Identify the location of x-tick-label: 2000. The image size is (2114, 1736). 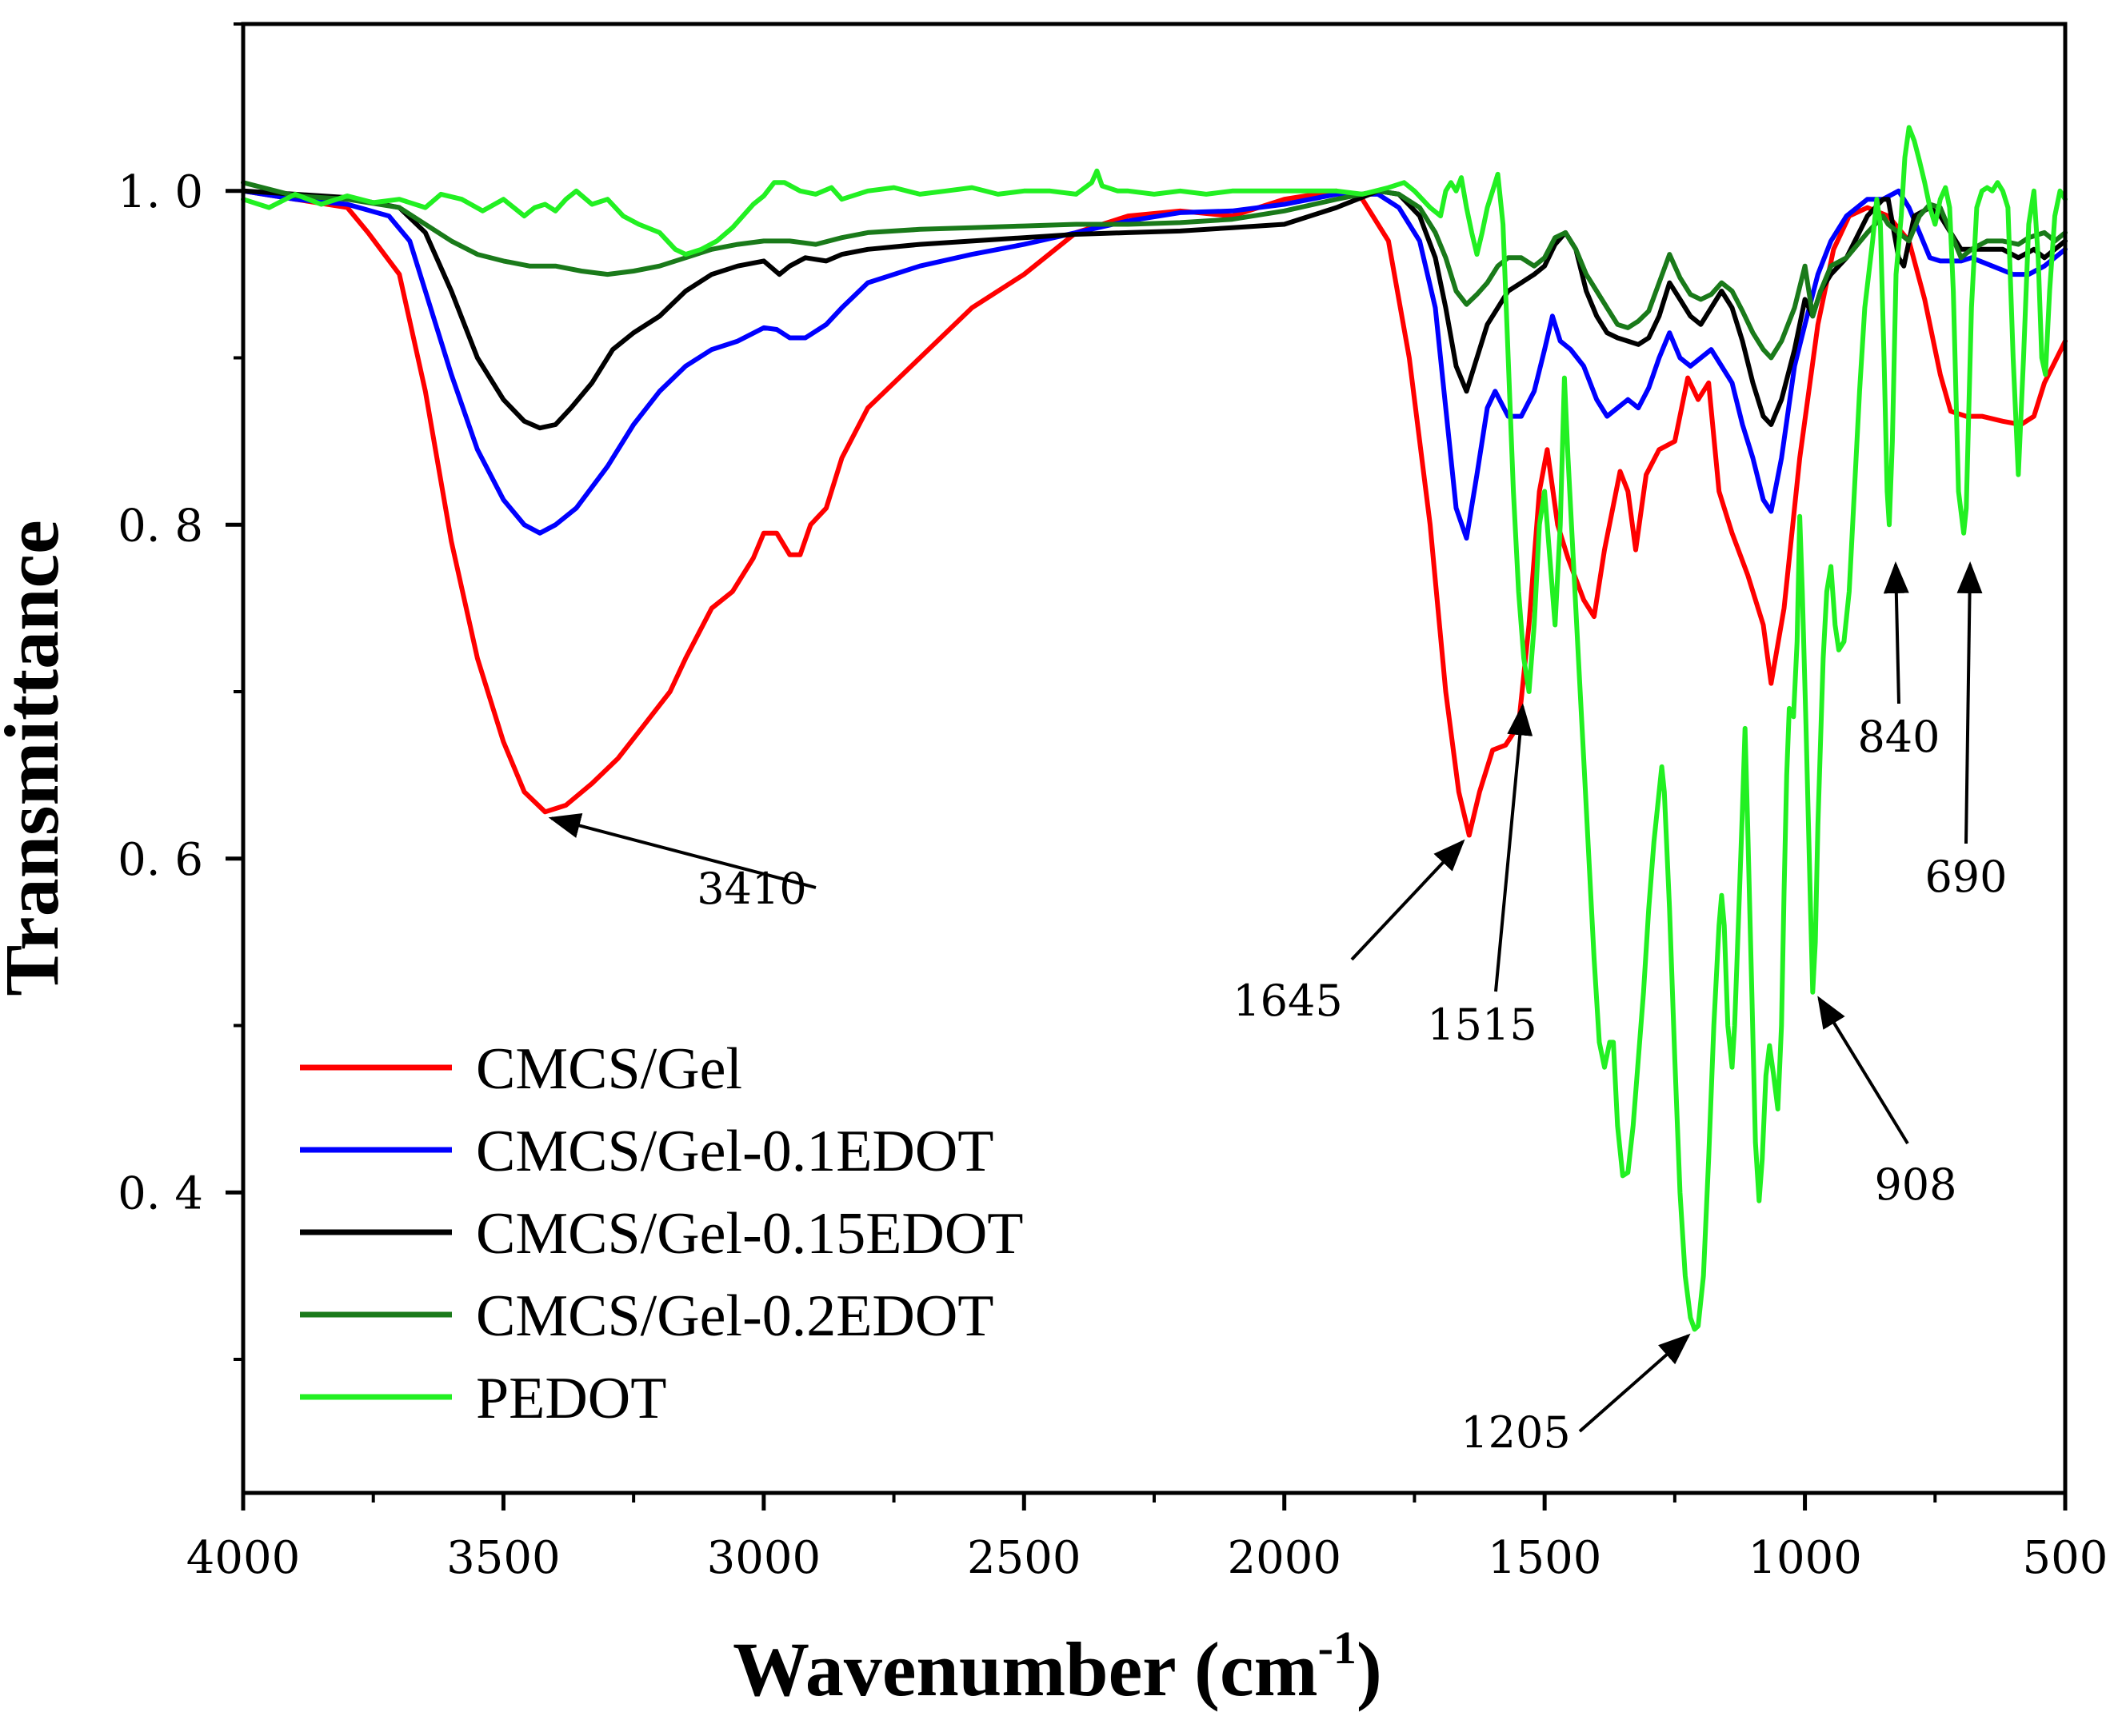
(1284, 1558).